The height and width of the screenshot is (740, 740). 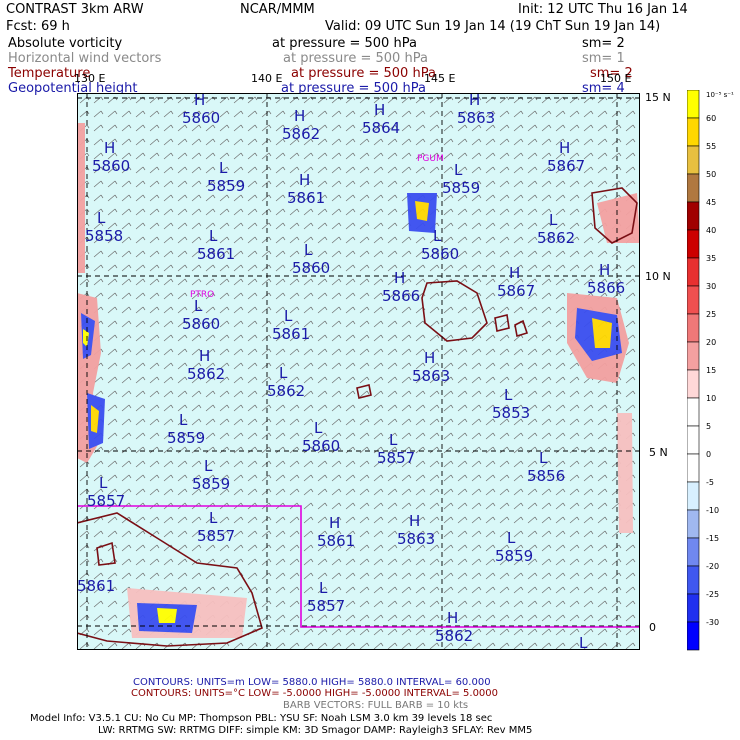 I want to click on colorbar-level-label: -15, so click(x=712, y=538).